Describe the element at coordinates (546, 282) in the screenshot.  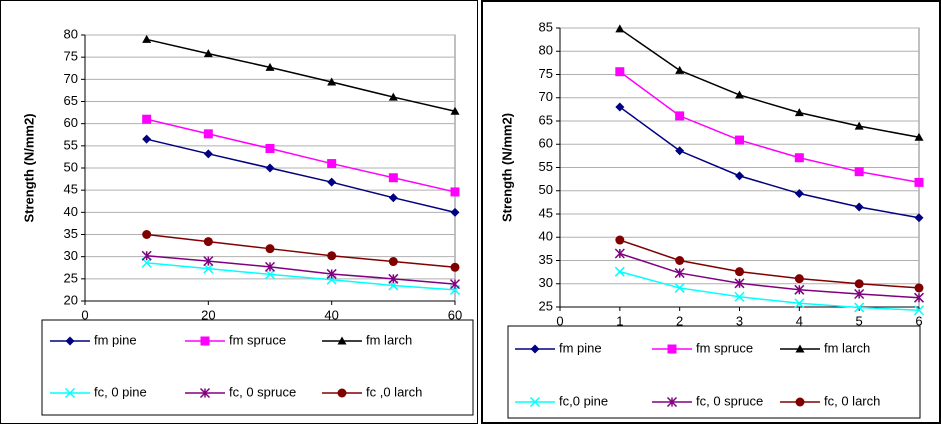
I see `y-tick-label: 30` at that location.